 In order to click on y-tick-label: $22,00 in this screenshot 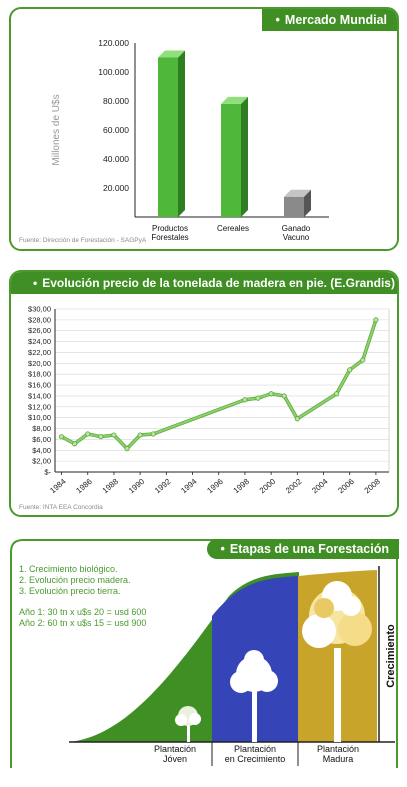, I will do `click(39, 352)`.